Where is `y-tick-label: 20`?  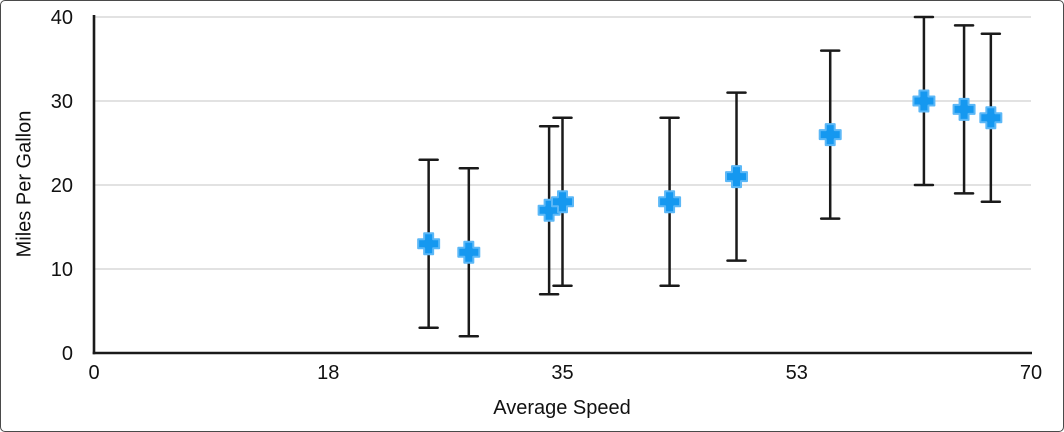 y-tick-label: 20 is located at coordinates (62, 186).